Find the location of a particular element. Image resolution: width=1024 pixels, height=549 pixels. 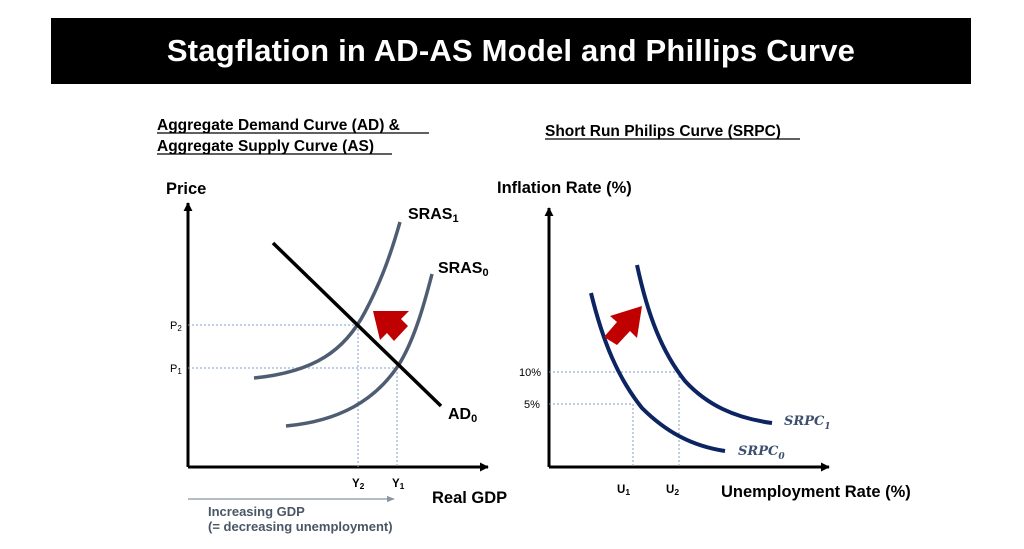

sras-shift-arrow is located at coordinates (391, 326).